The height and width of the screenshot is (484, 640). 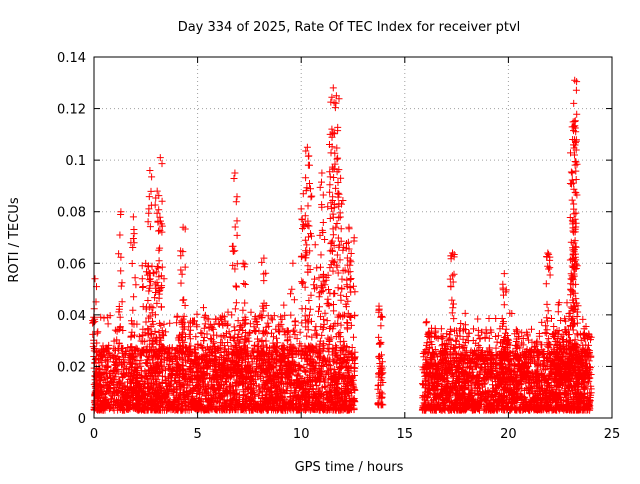 I want to click on y-tick-label: 0.02, so click(x=71, y=367).